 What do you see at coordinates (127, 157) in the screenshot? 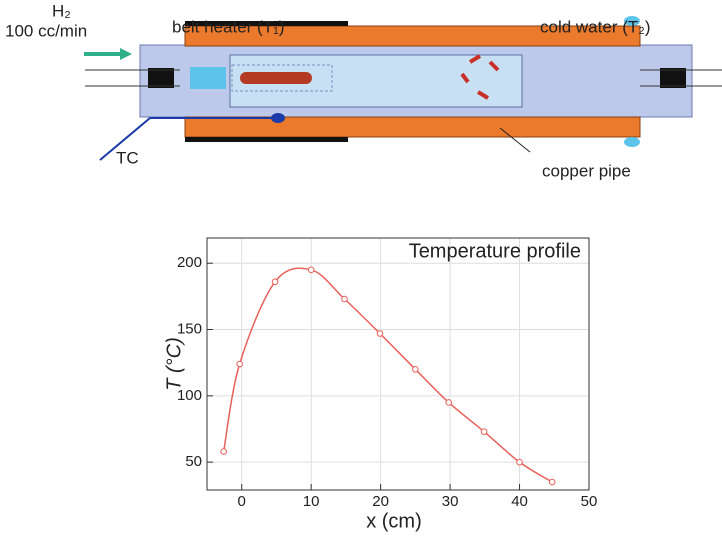
I see `tc-label: TC` at bounding box center [127, 157].